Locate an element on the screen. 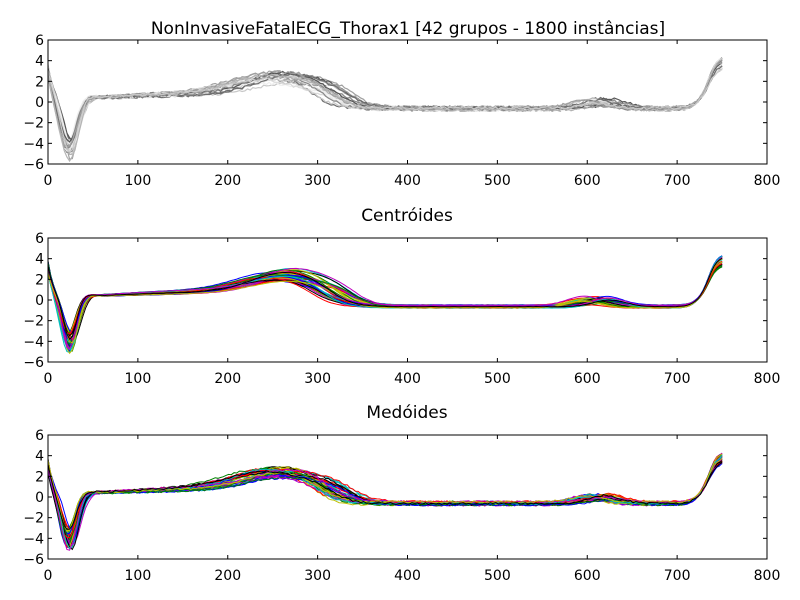 The height and width of the screenshot is (600, 800). series-group-medoids is located at coordinates (385, 501).